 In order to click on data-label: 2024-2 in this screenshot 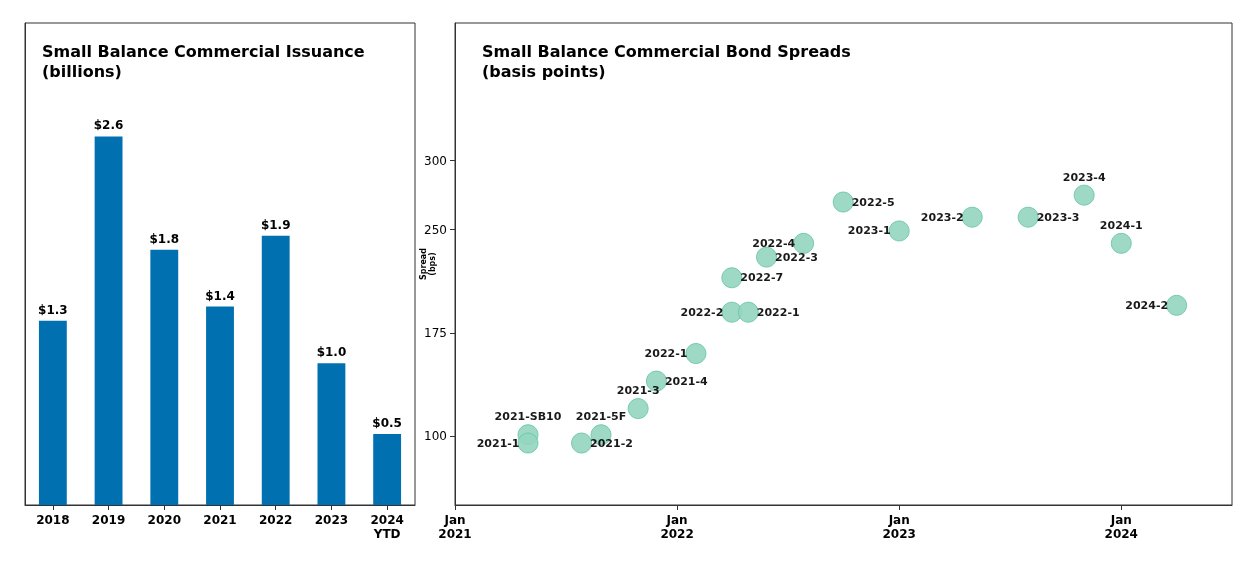, I will do `click(1147, 305)`.